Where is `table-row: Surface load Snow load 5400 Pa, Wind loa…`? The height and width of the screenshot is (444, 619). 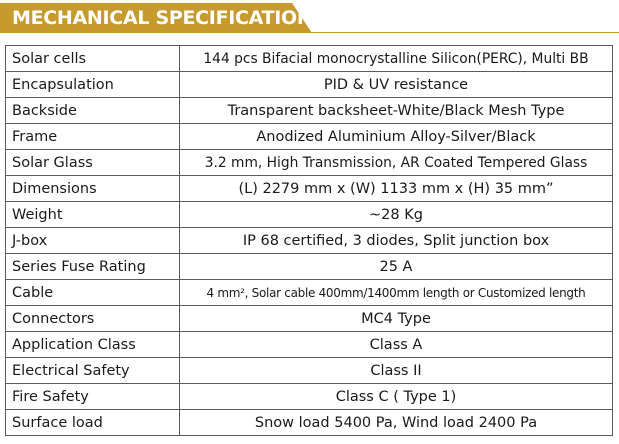
table-row: Surface load Snow load 5400 Pa, Wind loa… is located at coordinates (309, 422).